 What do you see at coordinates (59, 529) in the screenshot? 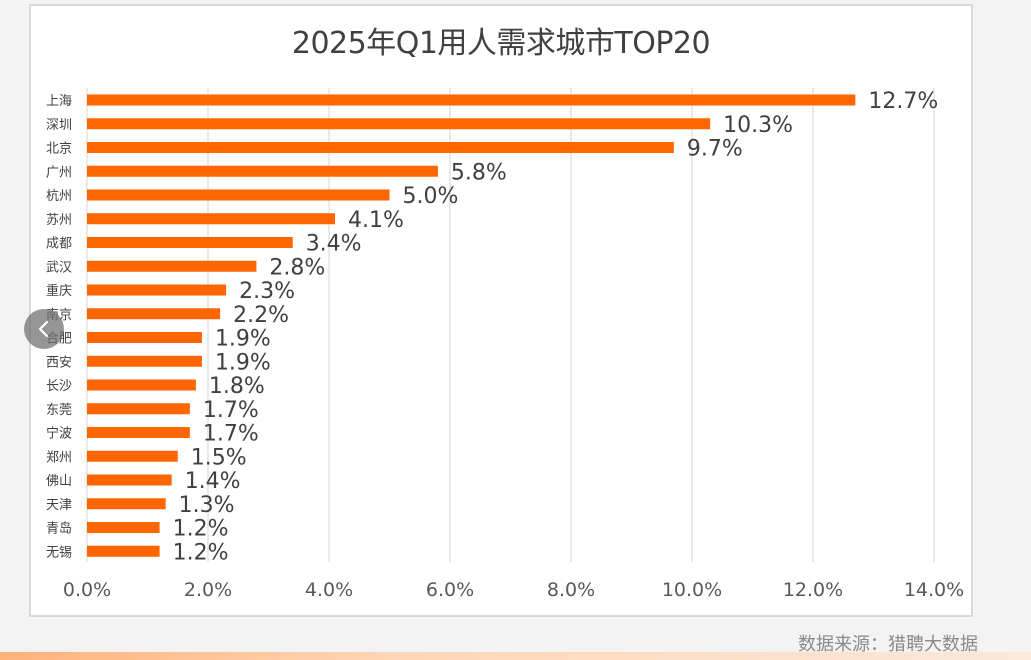
I see `category-label: 青岛` at bounding box center [59, 529].